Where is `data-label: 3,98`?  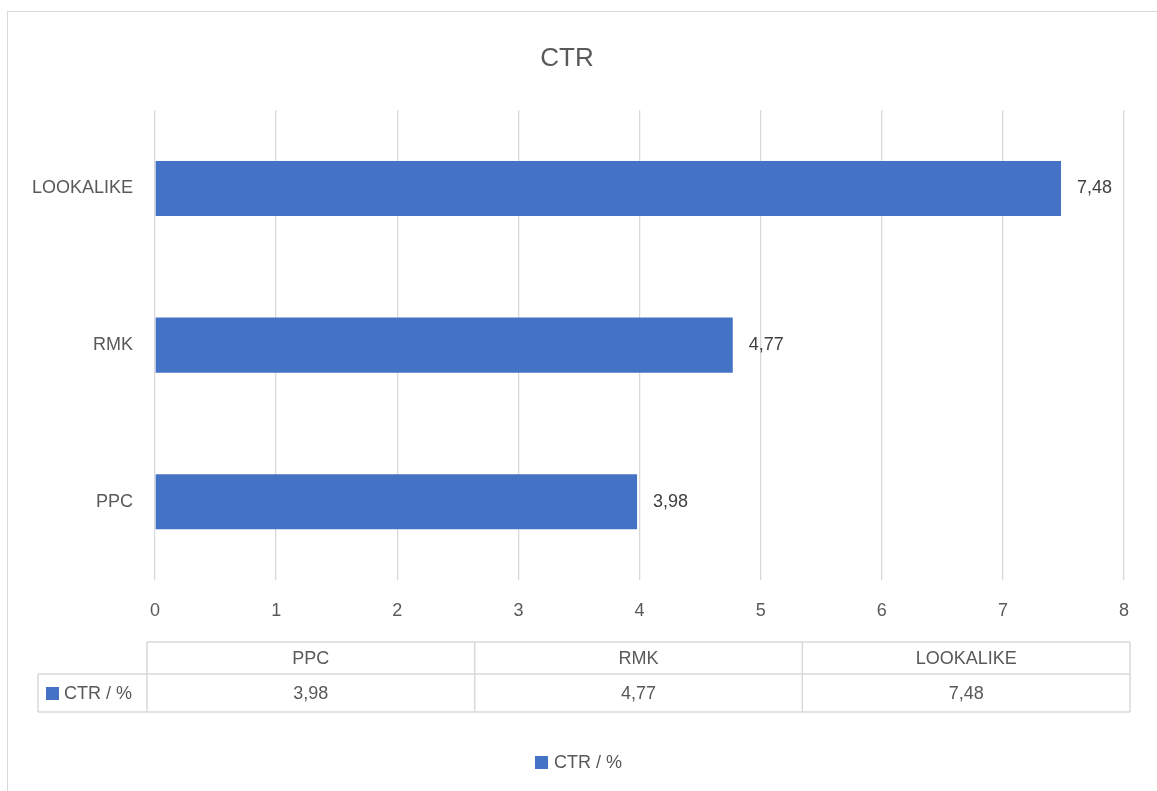 data-label: 3,98 is located at coordinates (671, 500).